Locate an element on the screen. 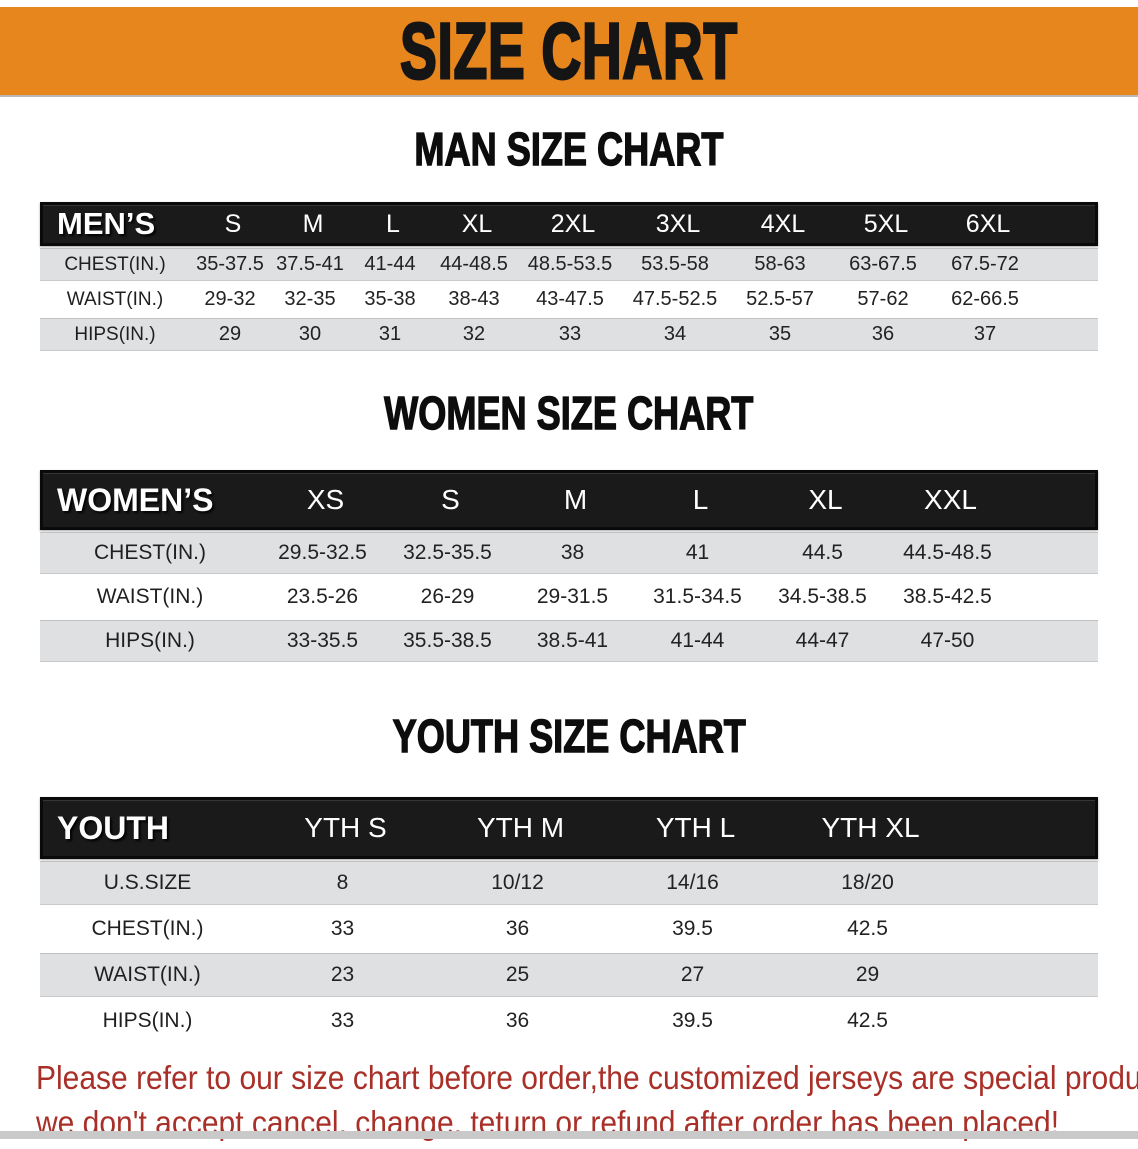 This screenshot has height=1149, width=1138. size-cell: 8 is located at coordinates (342, 882).